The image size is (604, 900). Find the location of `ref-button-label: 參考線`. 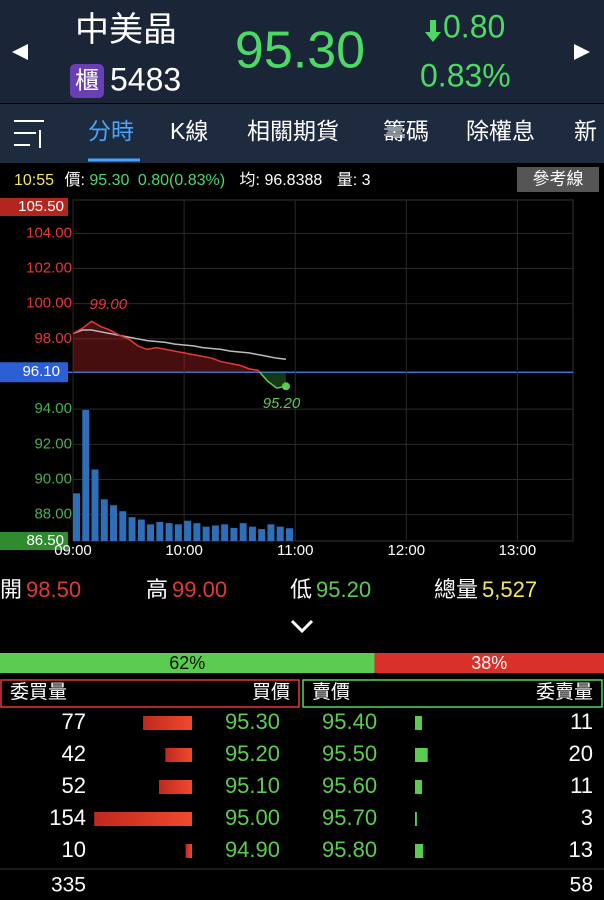

ref-button-label: 參考線 is located at coordinates (558, 178).